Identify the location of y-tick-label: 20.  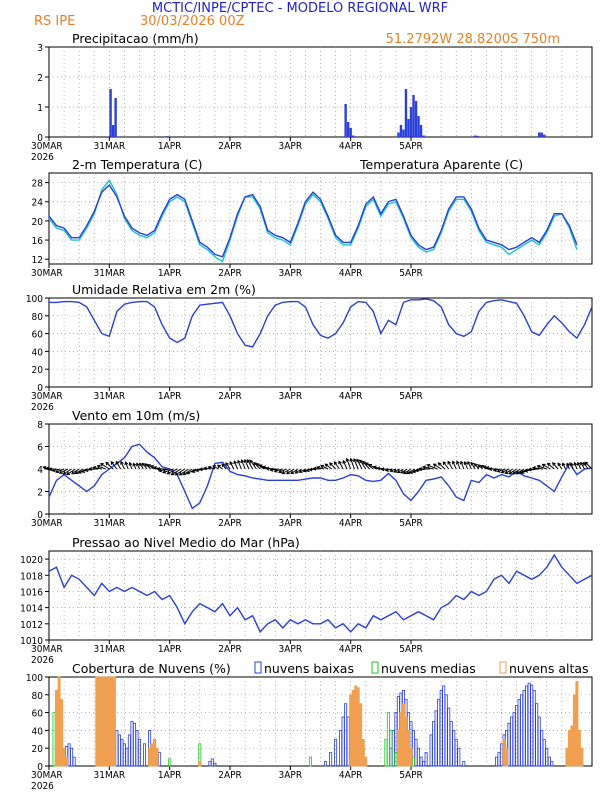
(38, 749).